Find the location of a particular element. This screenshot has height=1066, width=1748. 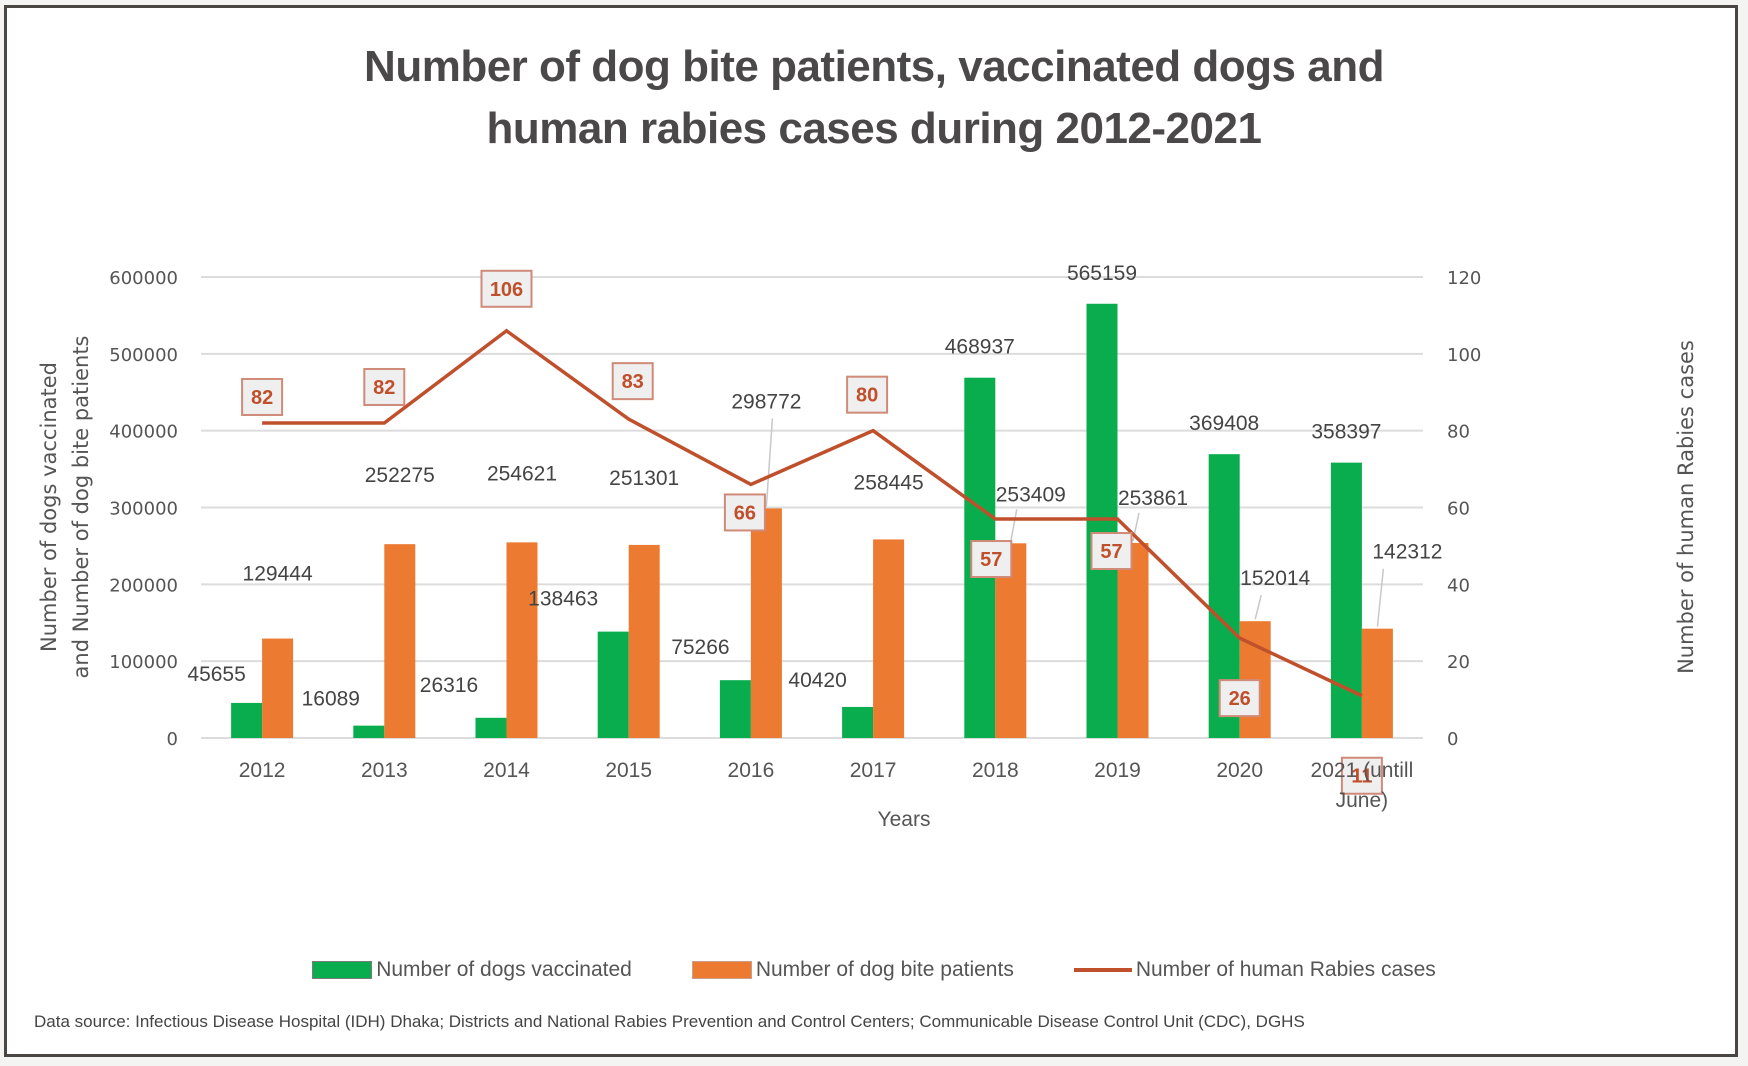

leader-lines is located at coordinates (1075, 522).